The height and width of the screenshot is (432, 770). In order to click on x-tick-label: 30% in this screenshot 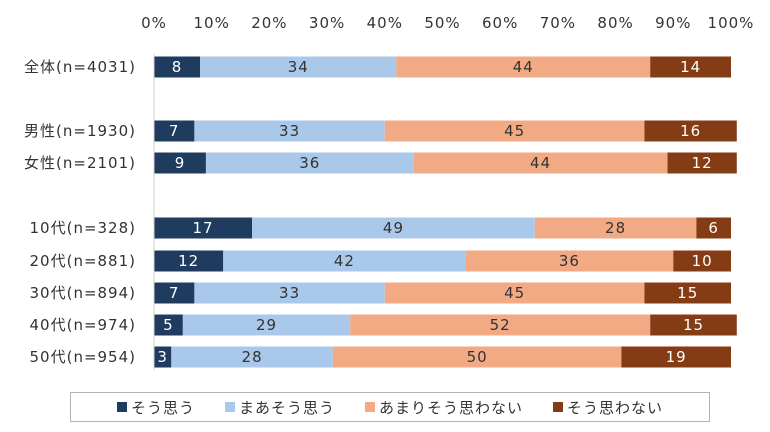, I will do `click(327, 23)`.